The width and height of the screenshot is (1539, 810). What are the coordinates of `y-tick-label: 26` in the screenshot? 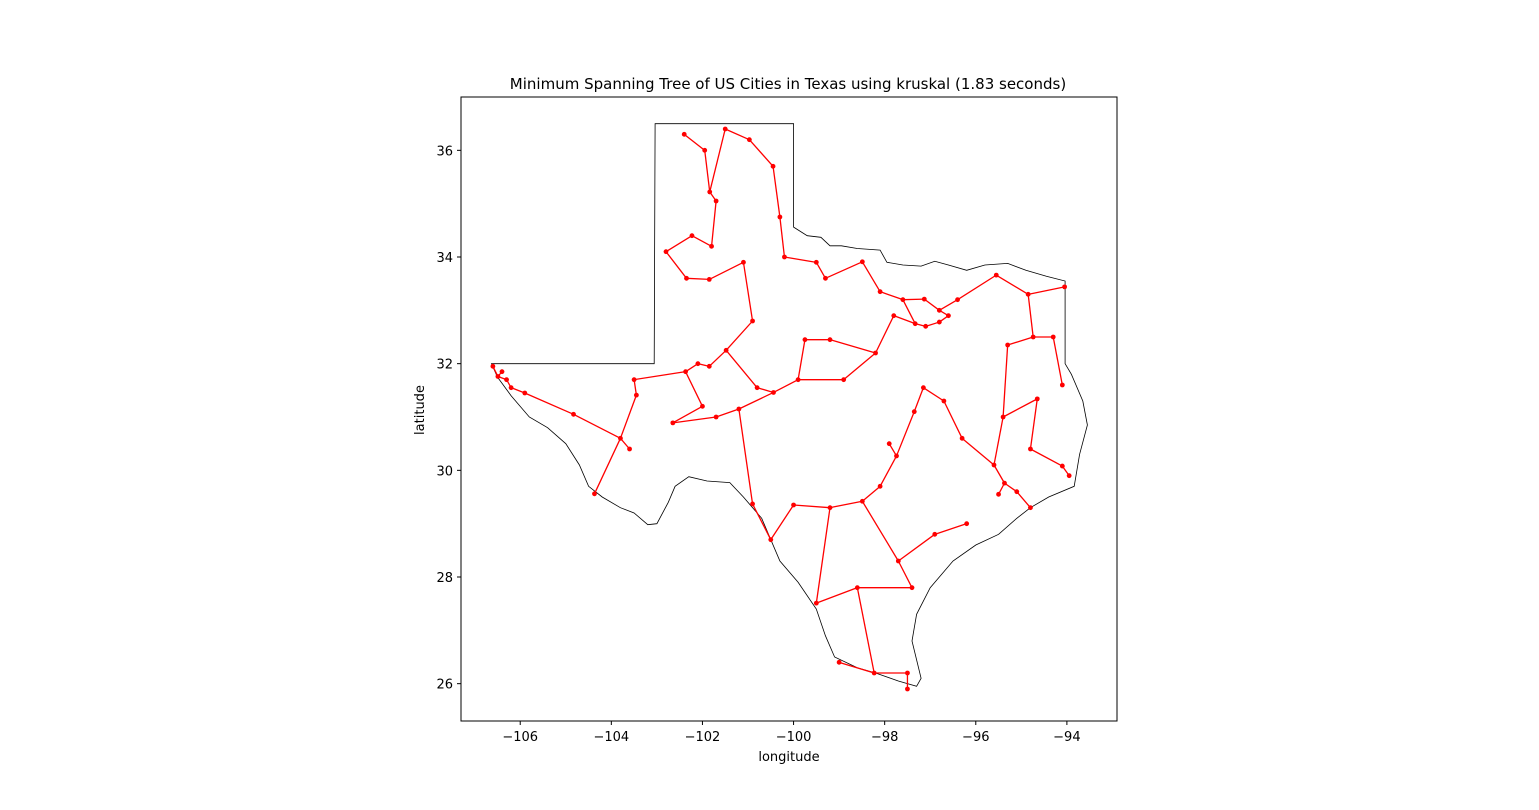 It's located at (444, 685).